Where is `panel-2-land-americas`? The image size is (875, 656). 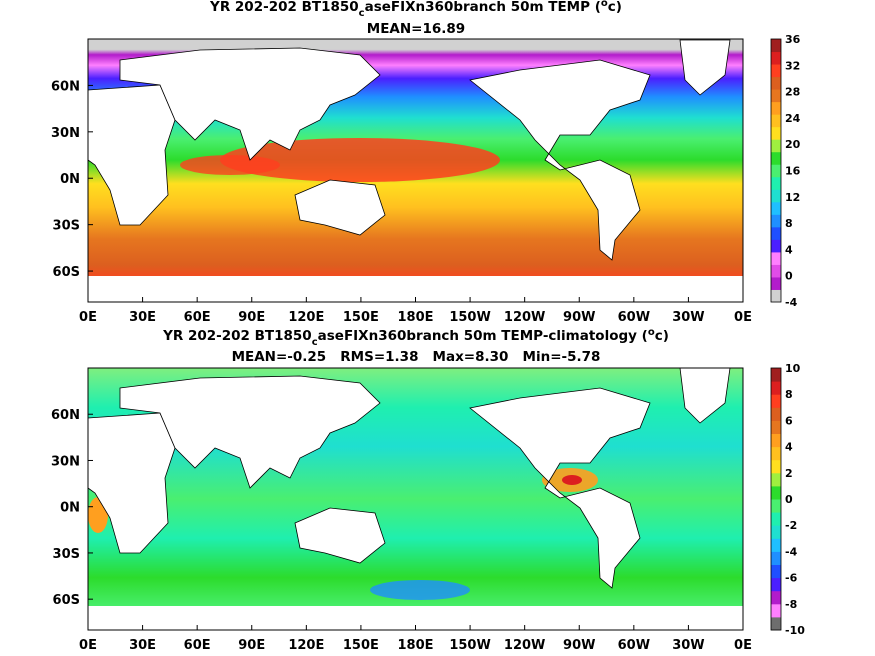 panel-2-land-americas is located at coordinates (560, 488).